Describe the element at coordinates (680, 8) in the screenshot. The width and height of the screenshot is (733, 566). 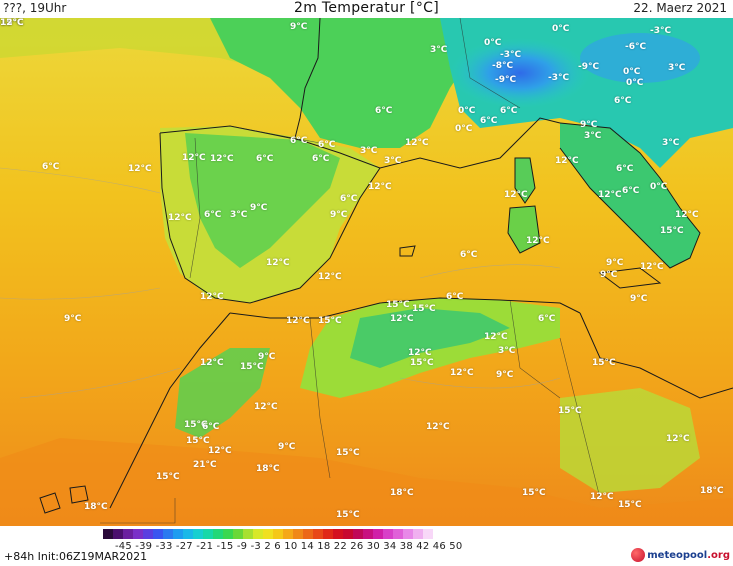
I see `forecast-date: 22. Maerz 2021` at that location.